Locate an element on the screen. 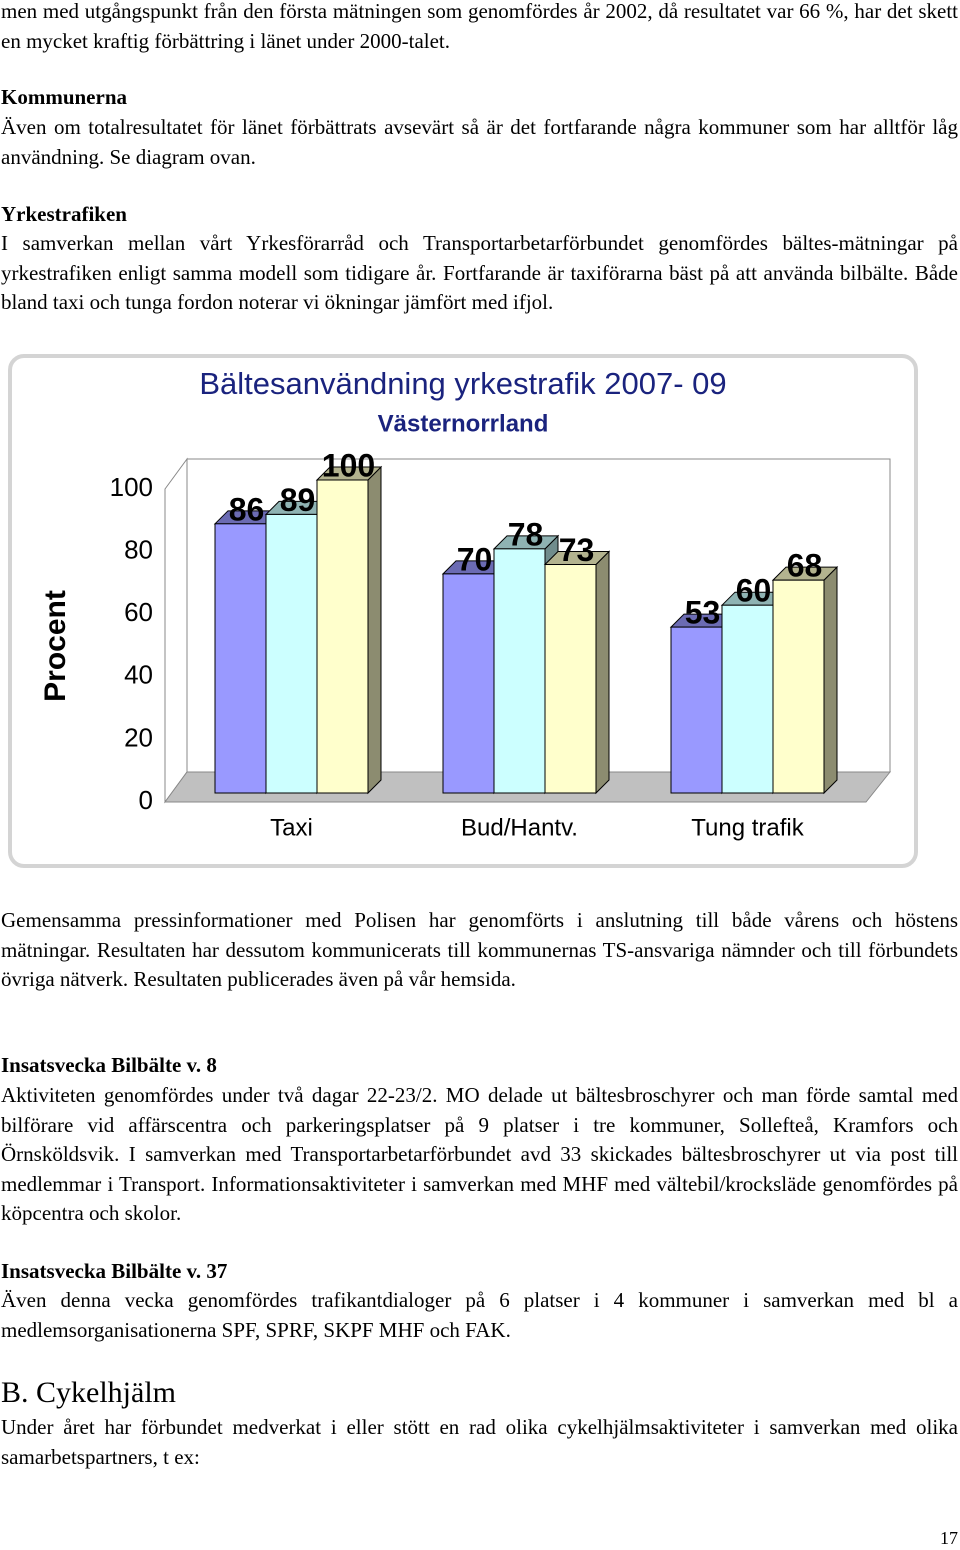  y-tick-label: 0 is located at coordinates (146, 800).